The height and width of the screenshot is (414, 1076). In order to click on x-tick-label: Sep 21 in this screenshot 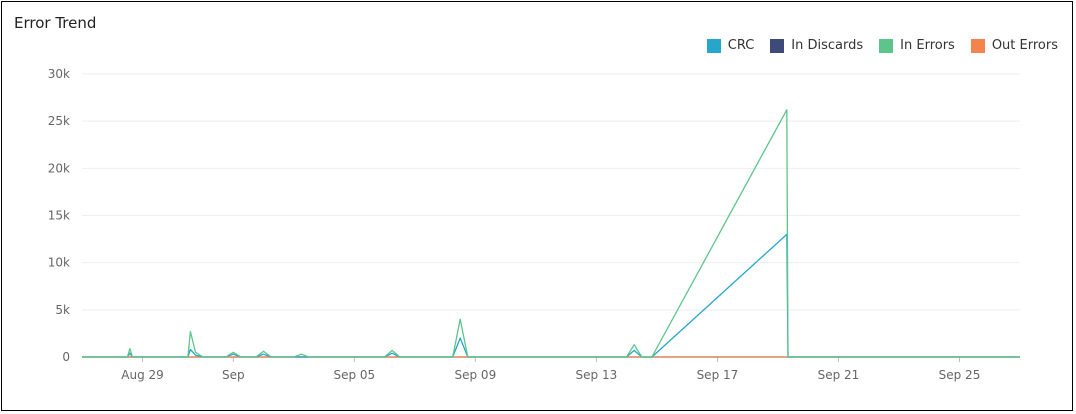, I will do `click(839, 375)`.